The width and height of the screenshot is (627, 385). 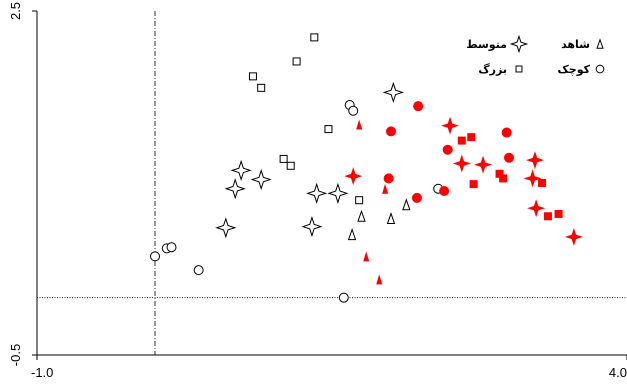 What do you see at coordinates (618, 372) in the screenshot?
I see `x-tick-label: 4.0` at bounding box center [618, 372].